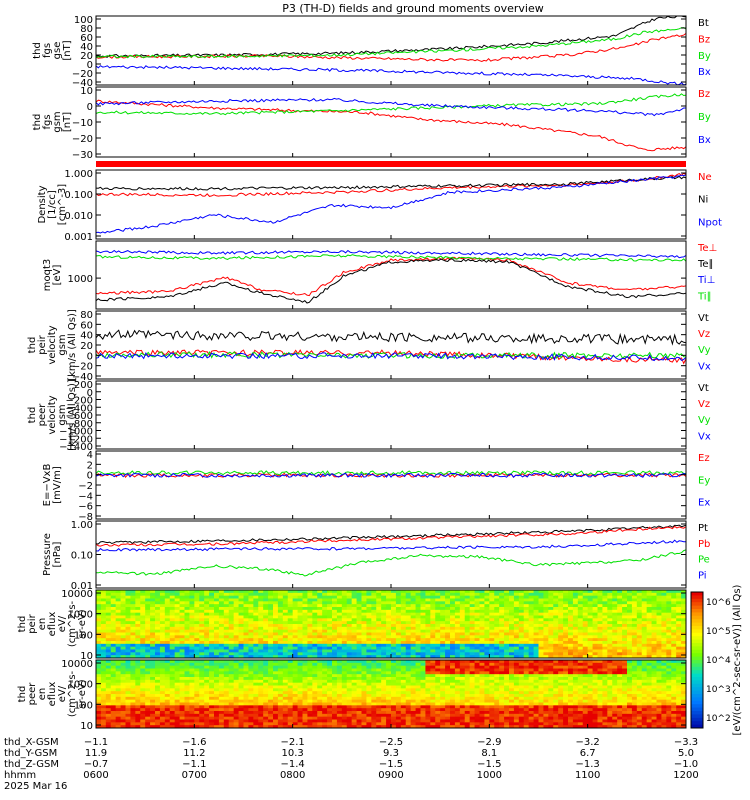 The width and height of the screenshot is (750, 800). What do you see at coordinates (82, 155) in the screenshot?
I see `y-tick-label: −30` at bounding box center [82, 155].